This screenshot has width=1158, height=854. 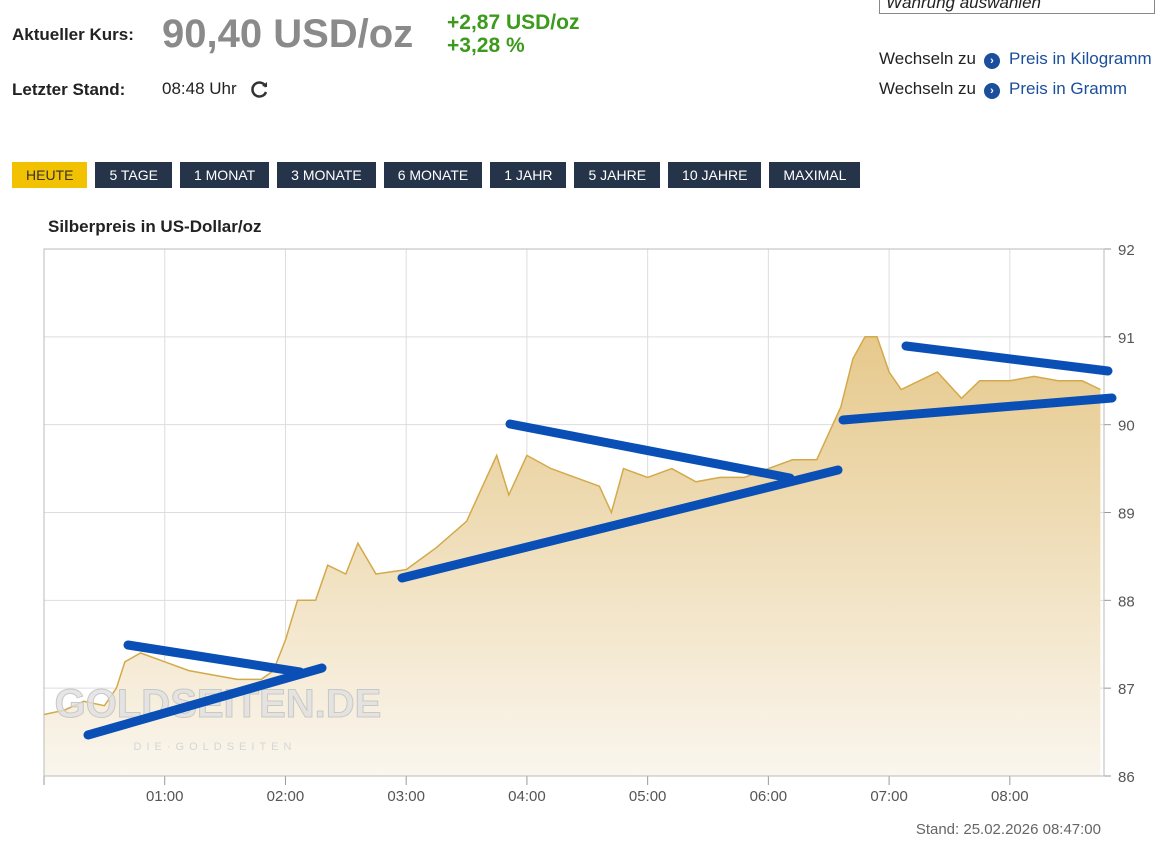 What do you see at coordinates (406, 796) in the screenshot?
I see `x-tick-label: 03:00` at bounding box center [406, 796].